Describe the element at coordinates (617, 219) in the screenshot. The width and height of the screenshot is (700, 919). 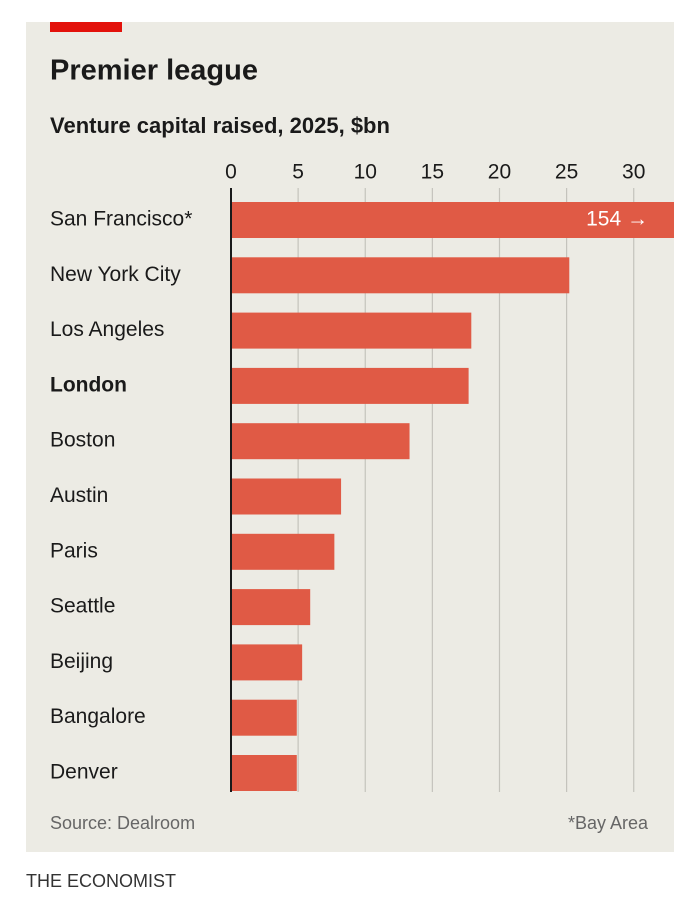
I see `value-label: 154 →` at that location.